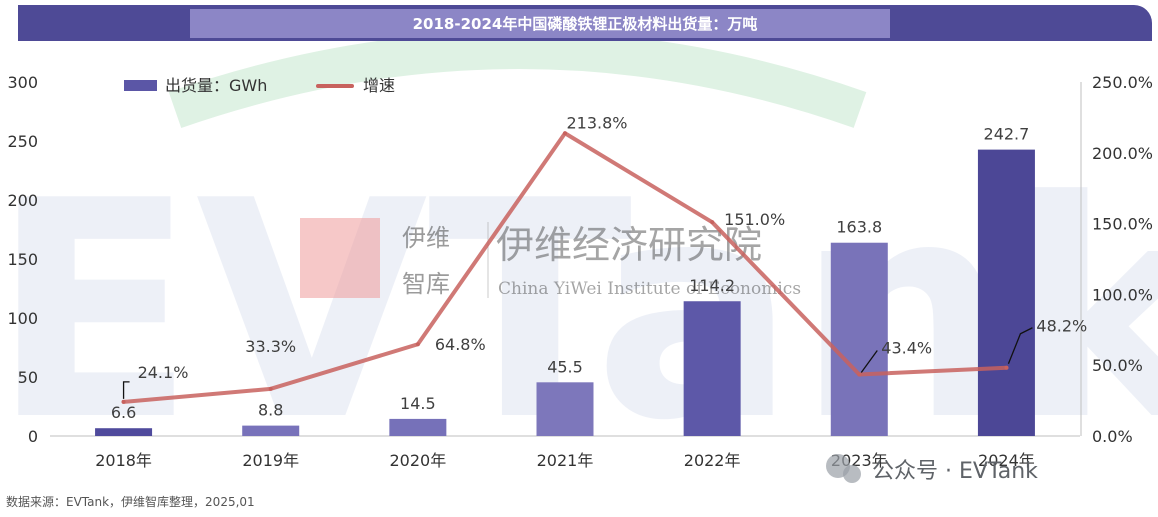 The height and width of the screenshot is (517, 1158). I want to click on line-data-label: 64.8%, so click(460, 344).